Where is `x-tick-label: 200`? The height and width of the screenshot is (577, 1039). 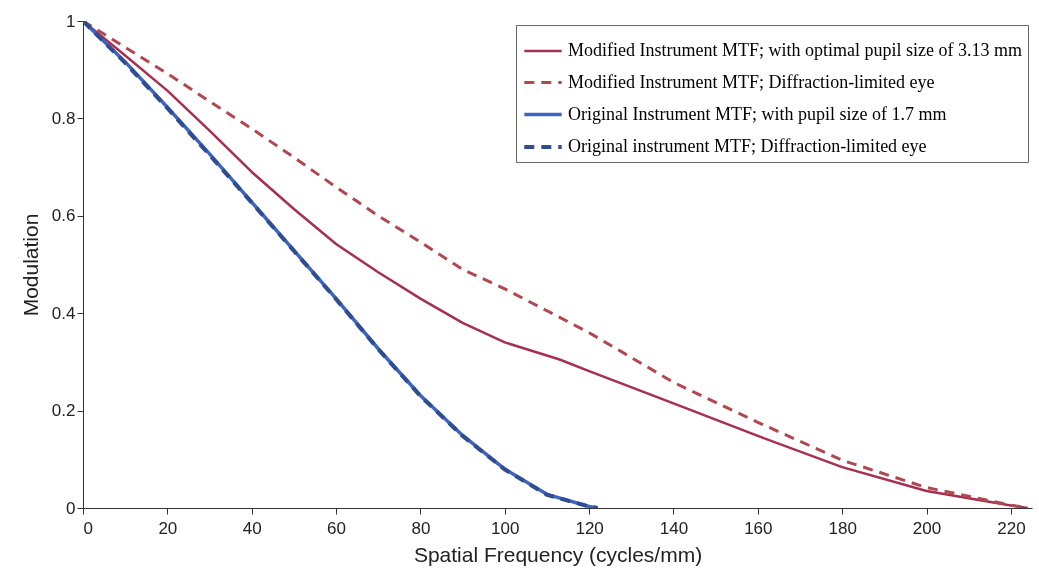
x-tick-label: 200 is located at coordinates (927, 528).